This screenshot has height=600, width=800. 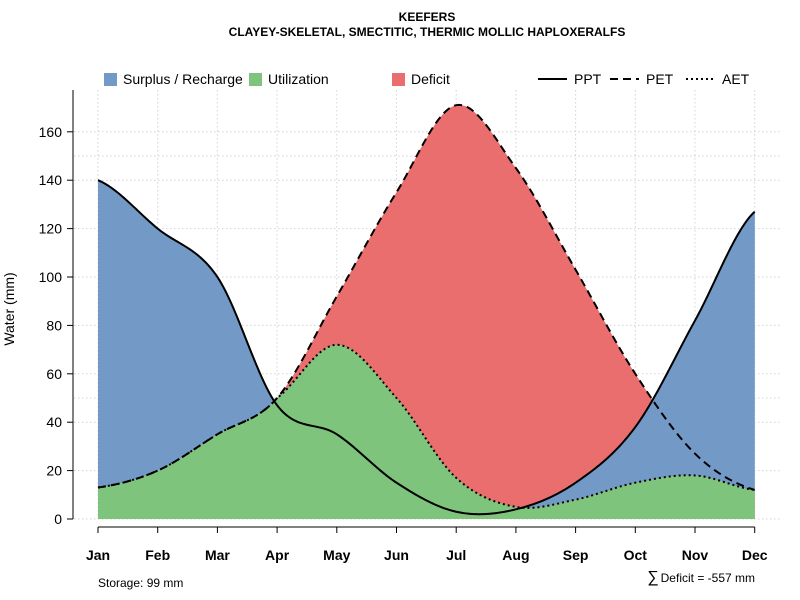 I want to click on x-tick-label-nov: Nov, so click(x=695, y=555).